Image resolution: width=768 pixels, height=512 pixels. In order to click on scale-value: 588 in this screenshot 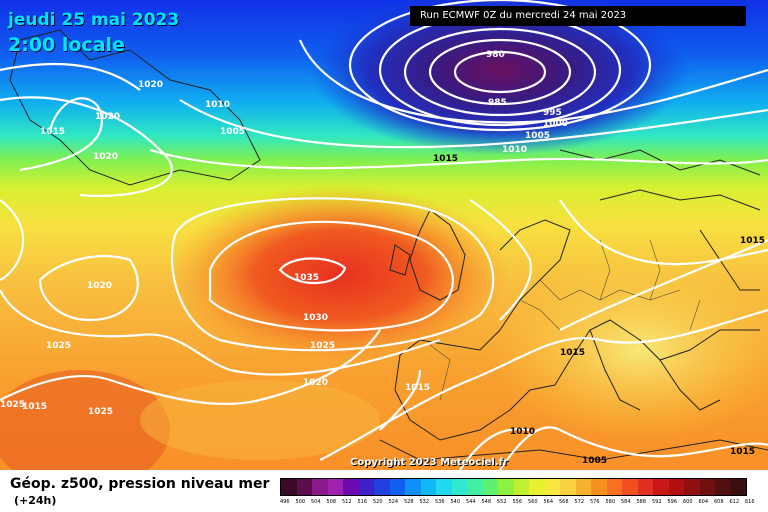, I will do `click(641, 502)`.